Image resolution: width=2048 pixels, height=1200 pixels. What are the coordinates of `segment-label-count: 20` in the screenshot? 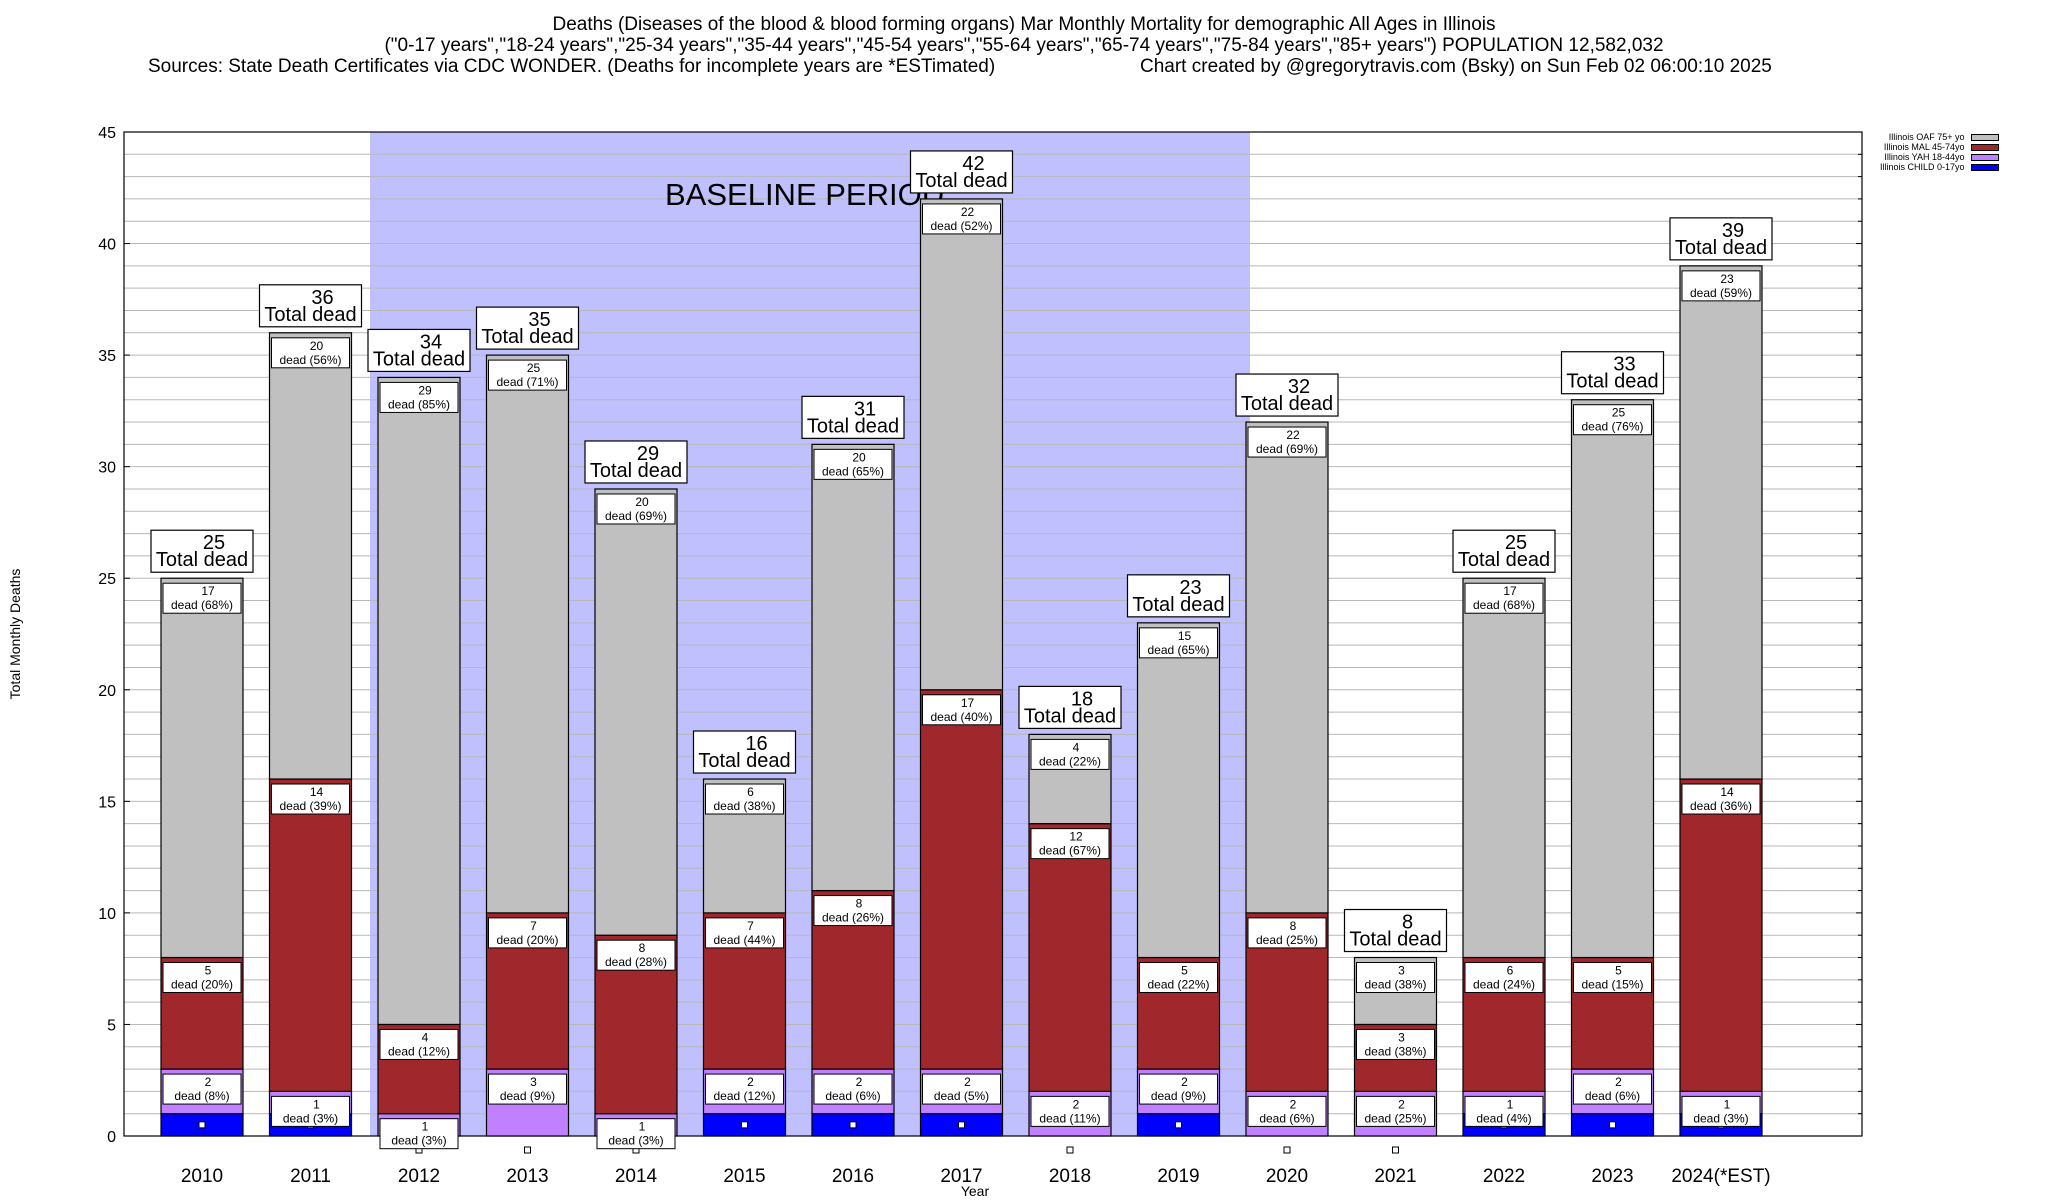 It's located at (642, 502).